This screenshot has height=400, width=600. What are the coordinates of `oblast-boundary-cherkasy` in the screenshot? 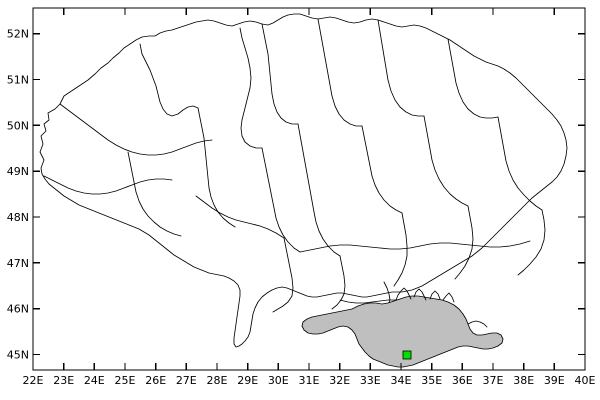 It's located at (382, 169).